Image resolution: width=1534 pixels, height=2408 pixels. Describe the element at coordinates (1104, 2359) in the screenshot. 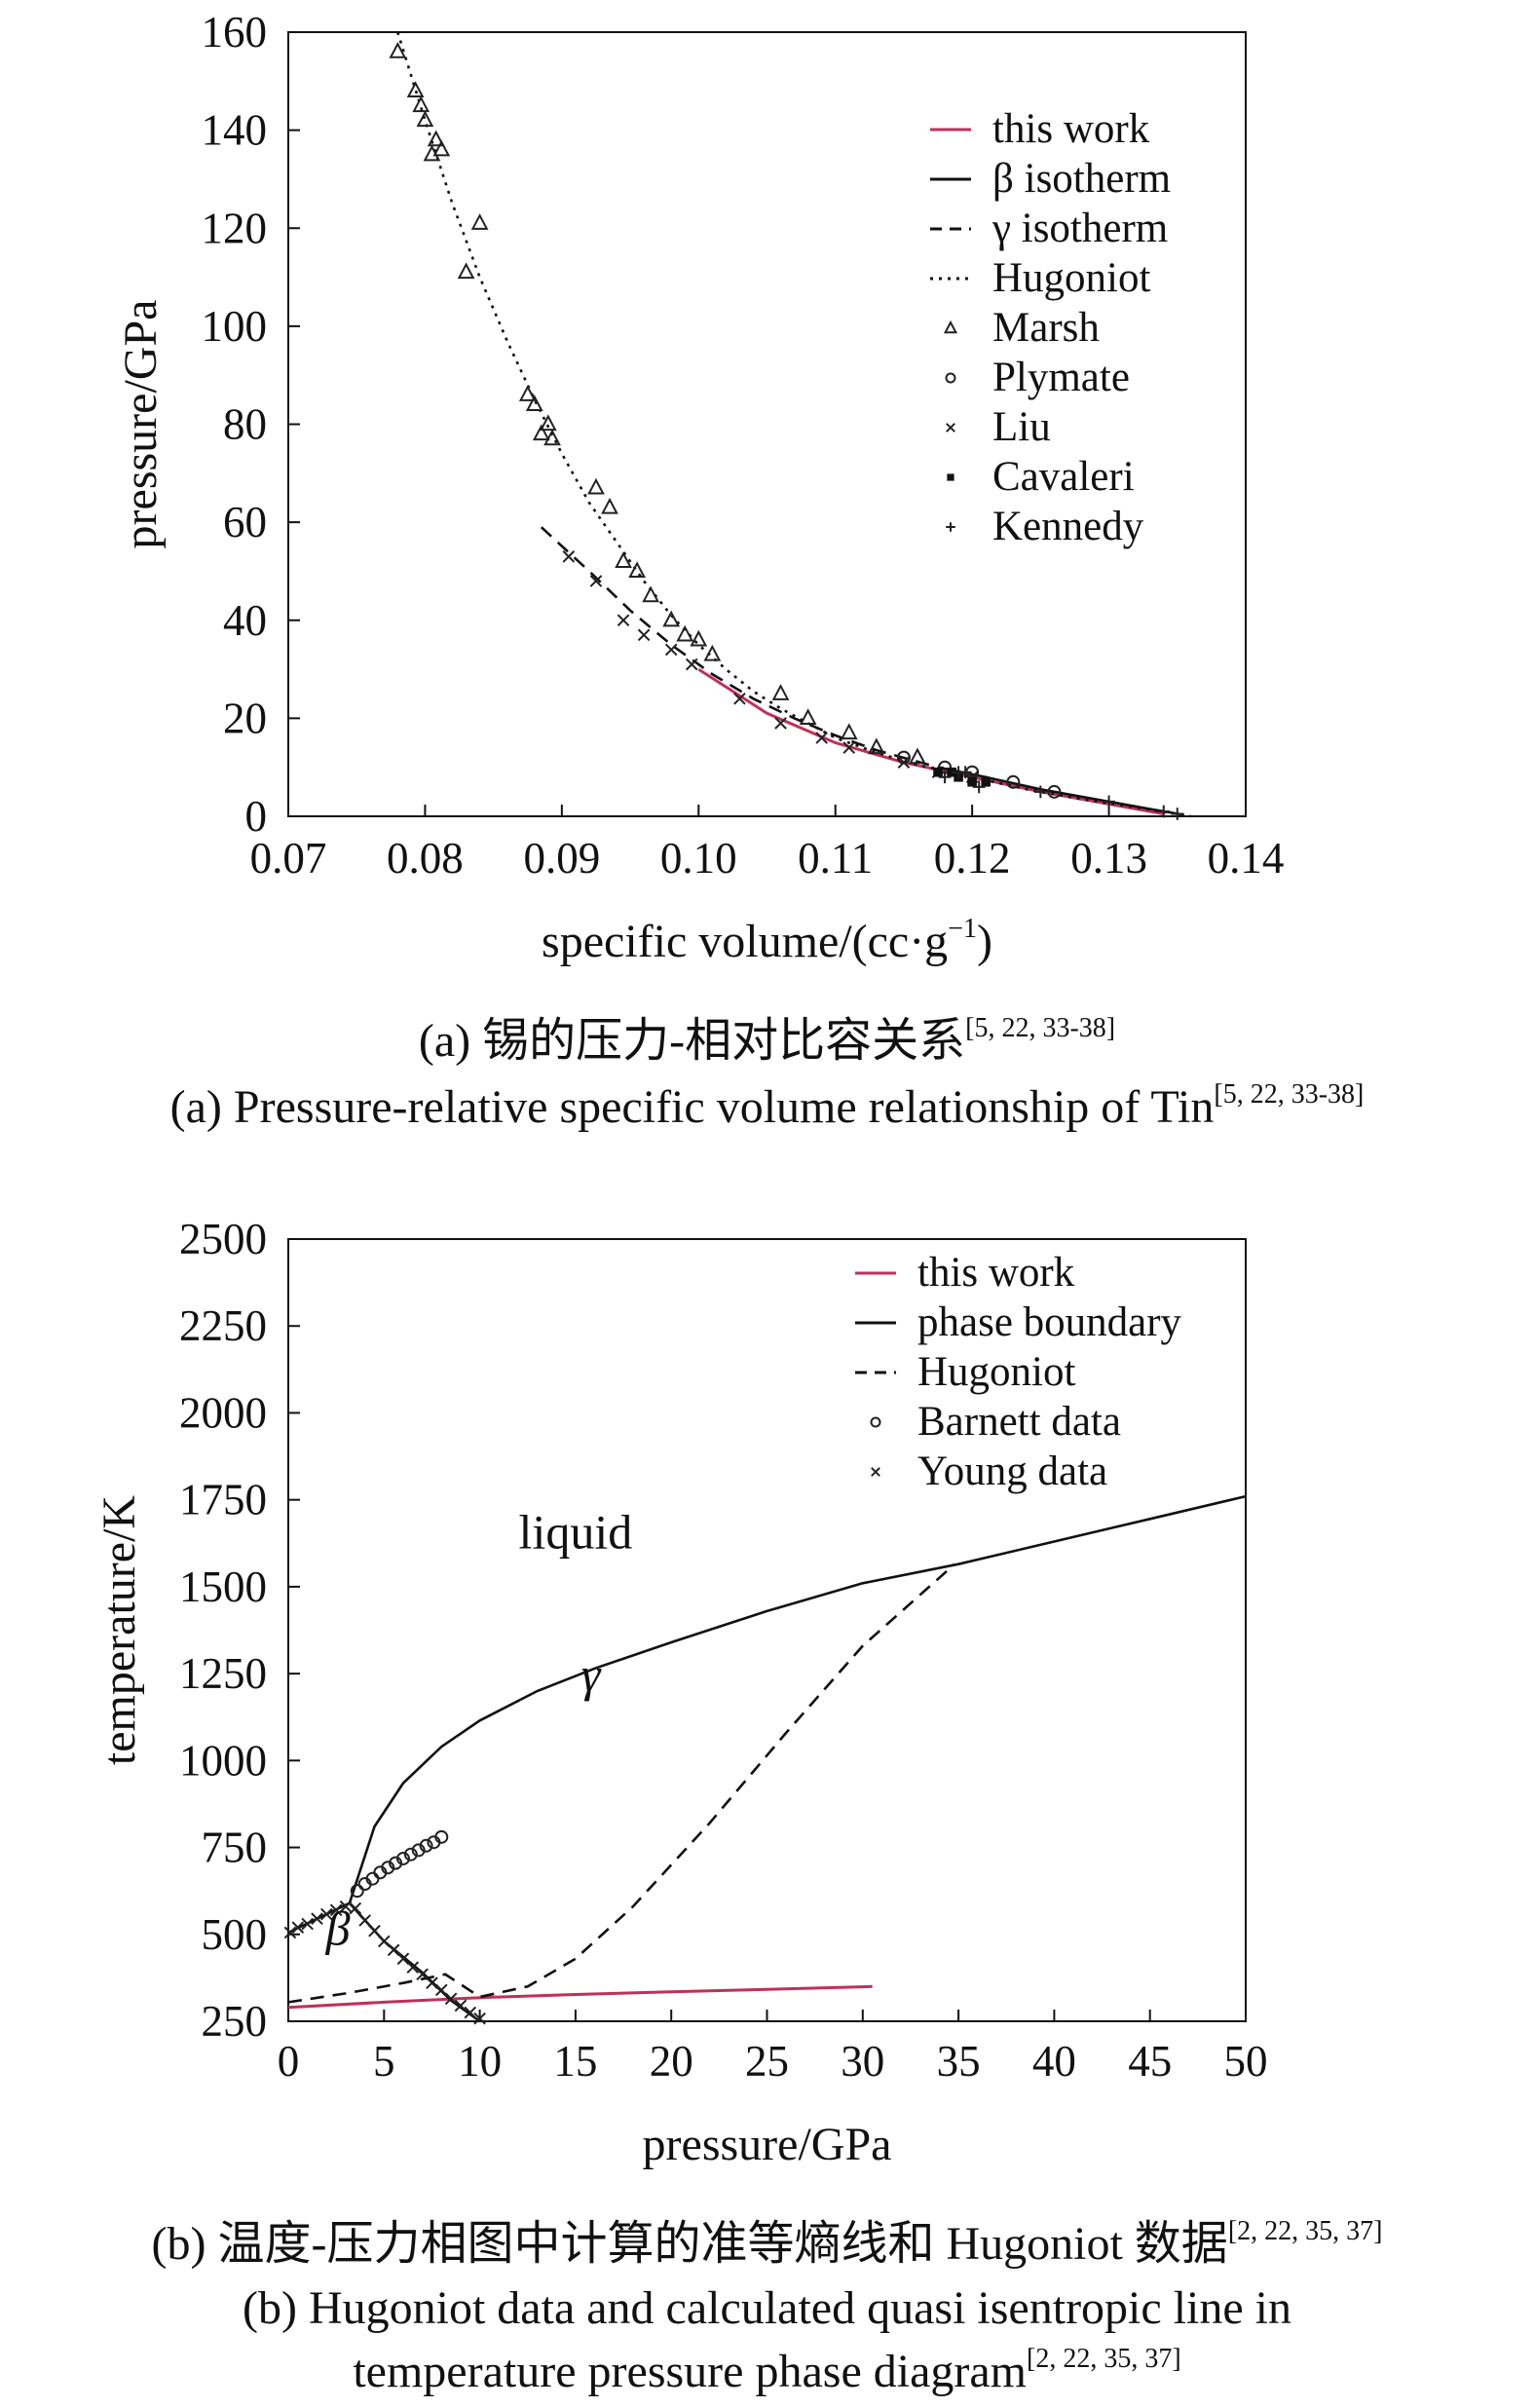

I see `caption-b-english-ref: [2, 22, 35, 37]` at that location.